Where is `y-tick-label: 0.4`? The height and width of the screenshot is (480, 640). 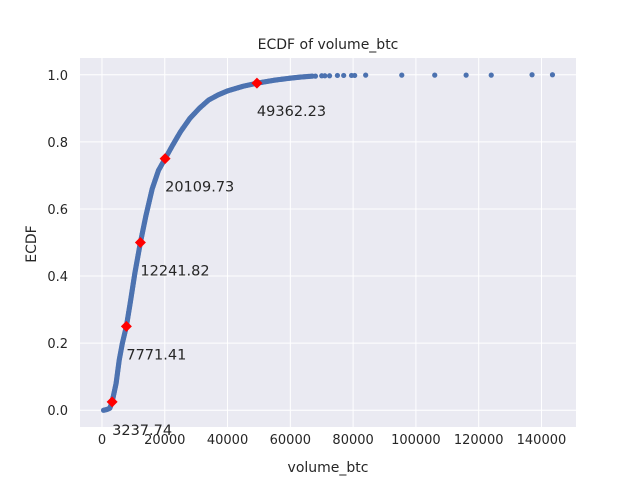
y-tick-label: 0.4 is located at coordinates (57, 277).